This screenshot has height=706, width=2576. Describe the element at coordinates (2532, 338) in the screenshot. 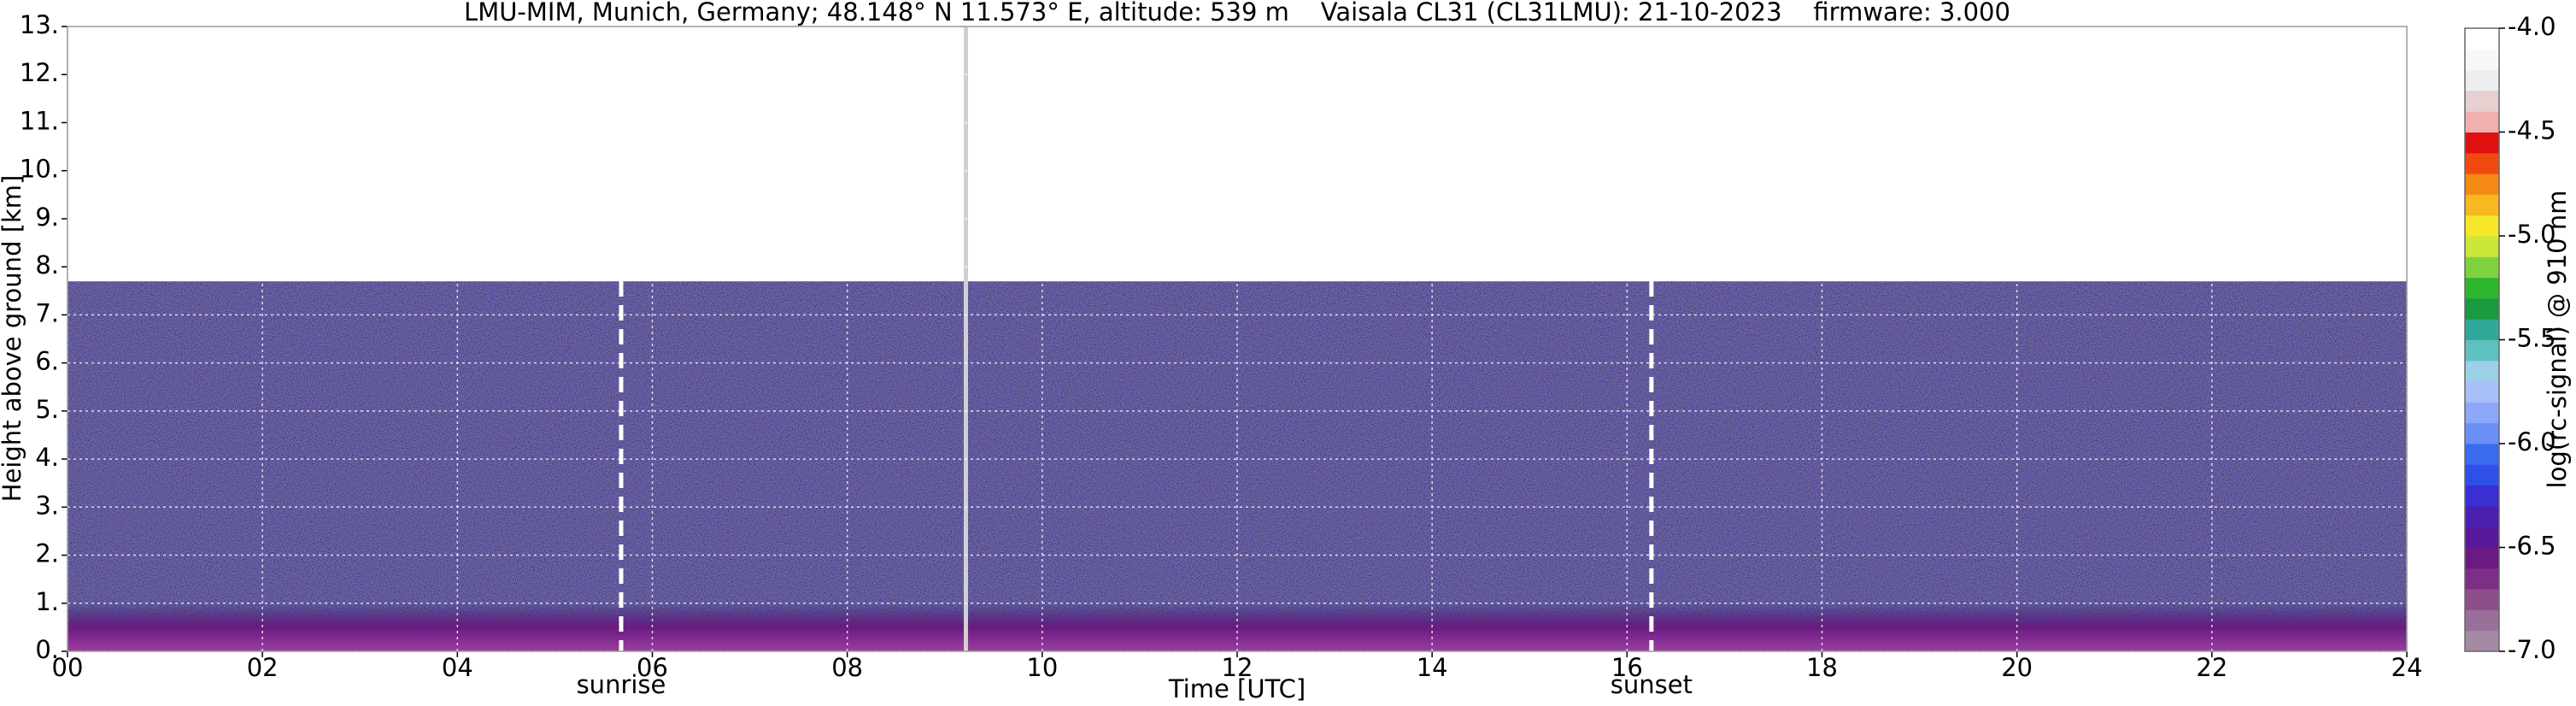

I see `colorbar-tick-label: -5.5` at that location.